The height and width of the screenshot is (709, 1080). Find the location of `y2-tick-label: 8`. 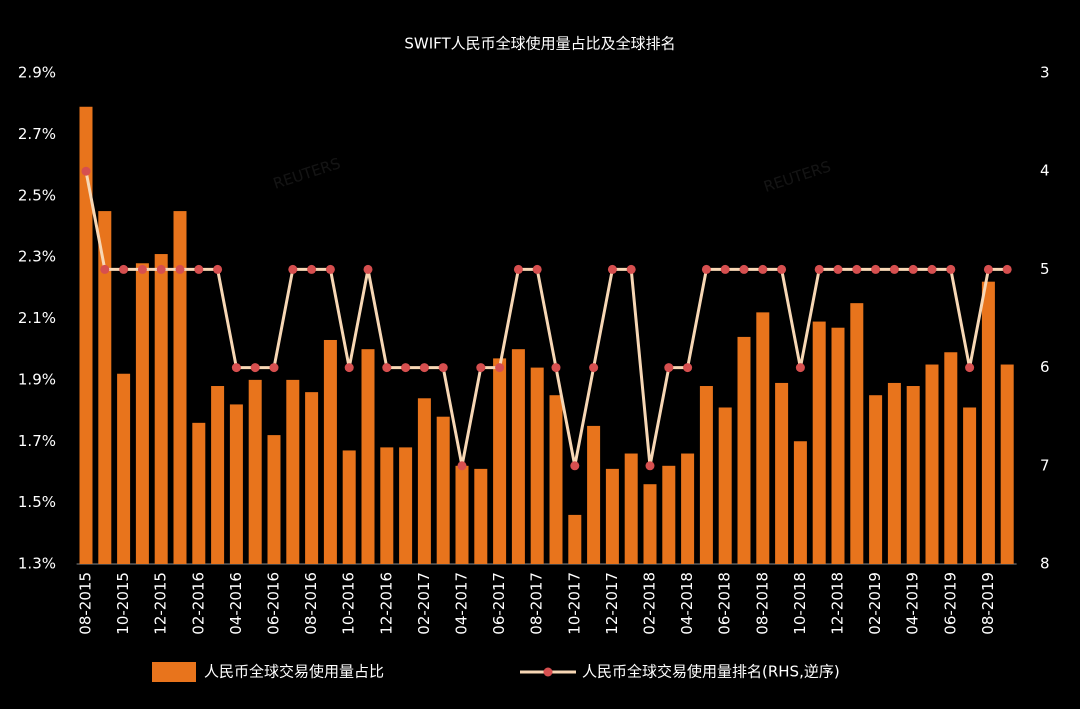

y2-tick-label: 8 is located at coordinates (1045, 564).